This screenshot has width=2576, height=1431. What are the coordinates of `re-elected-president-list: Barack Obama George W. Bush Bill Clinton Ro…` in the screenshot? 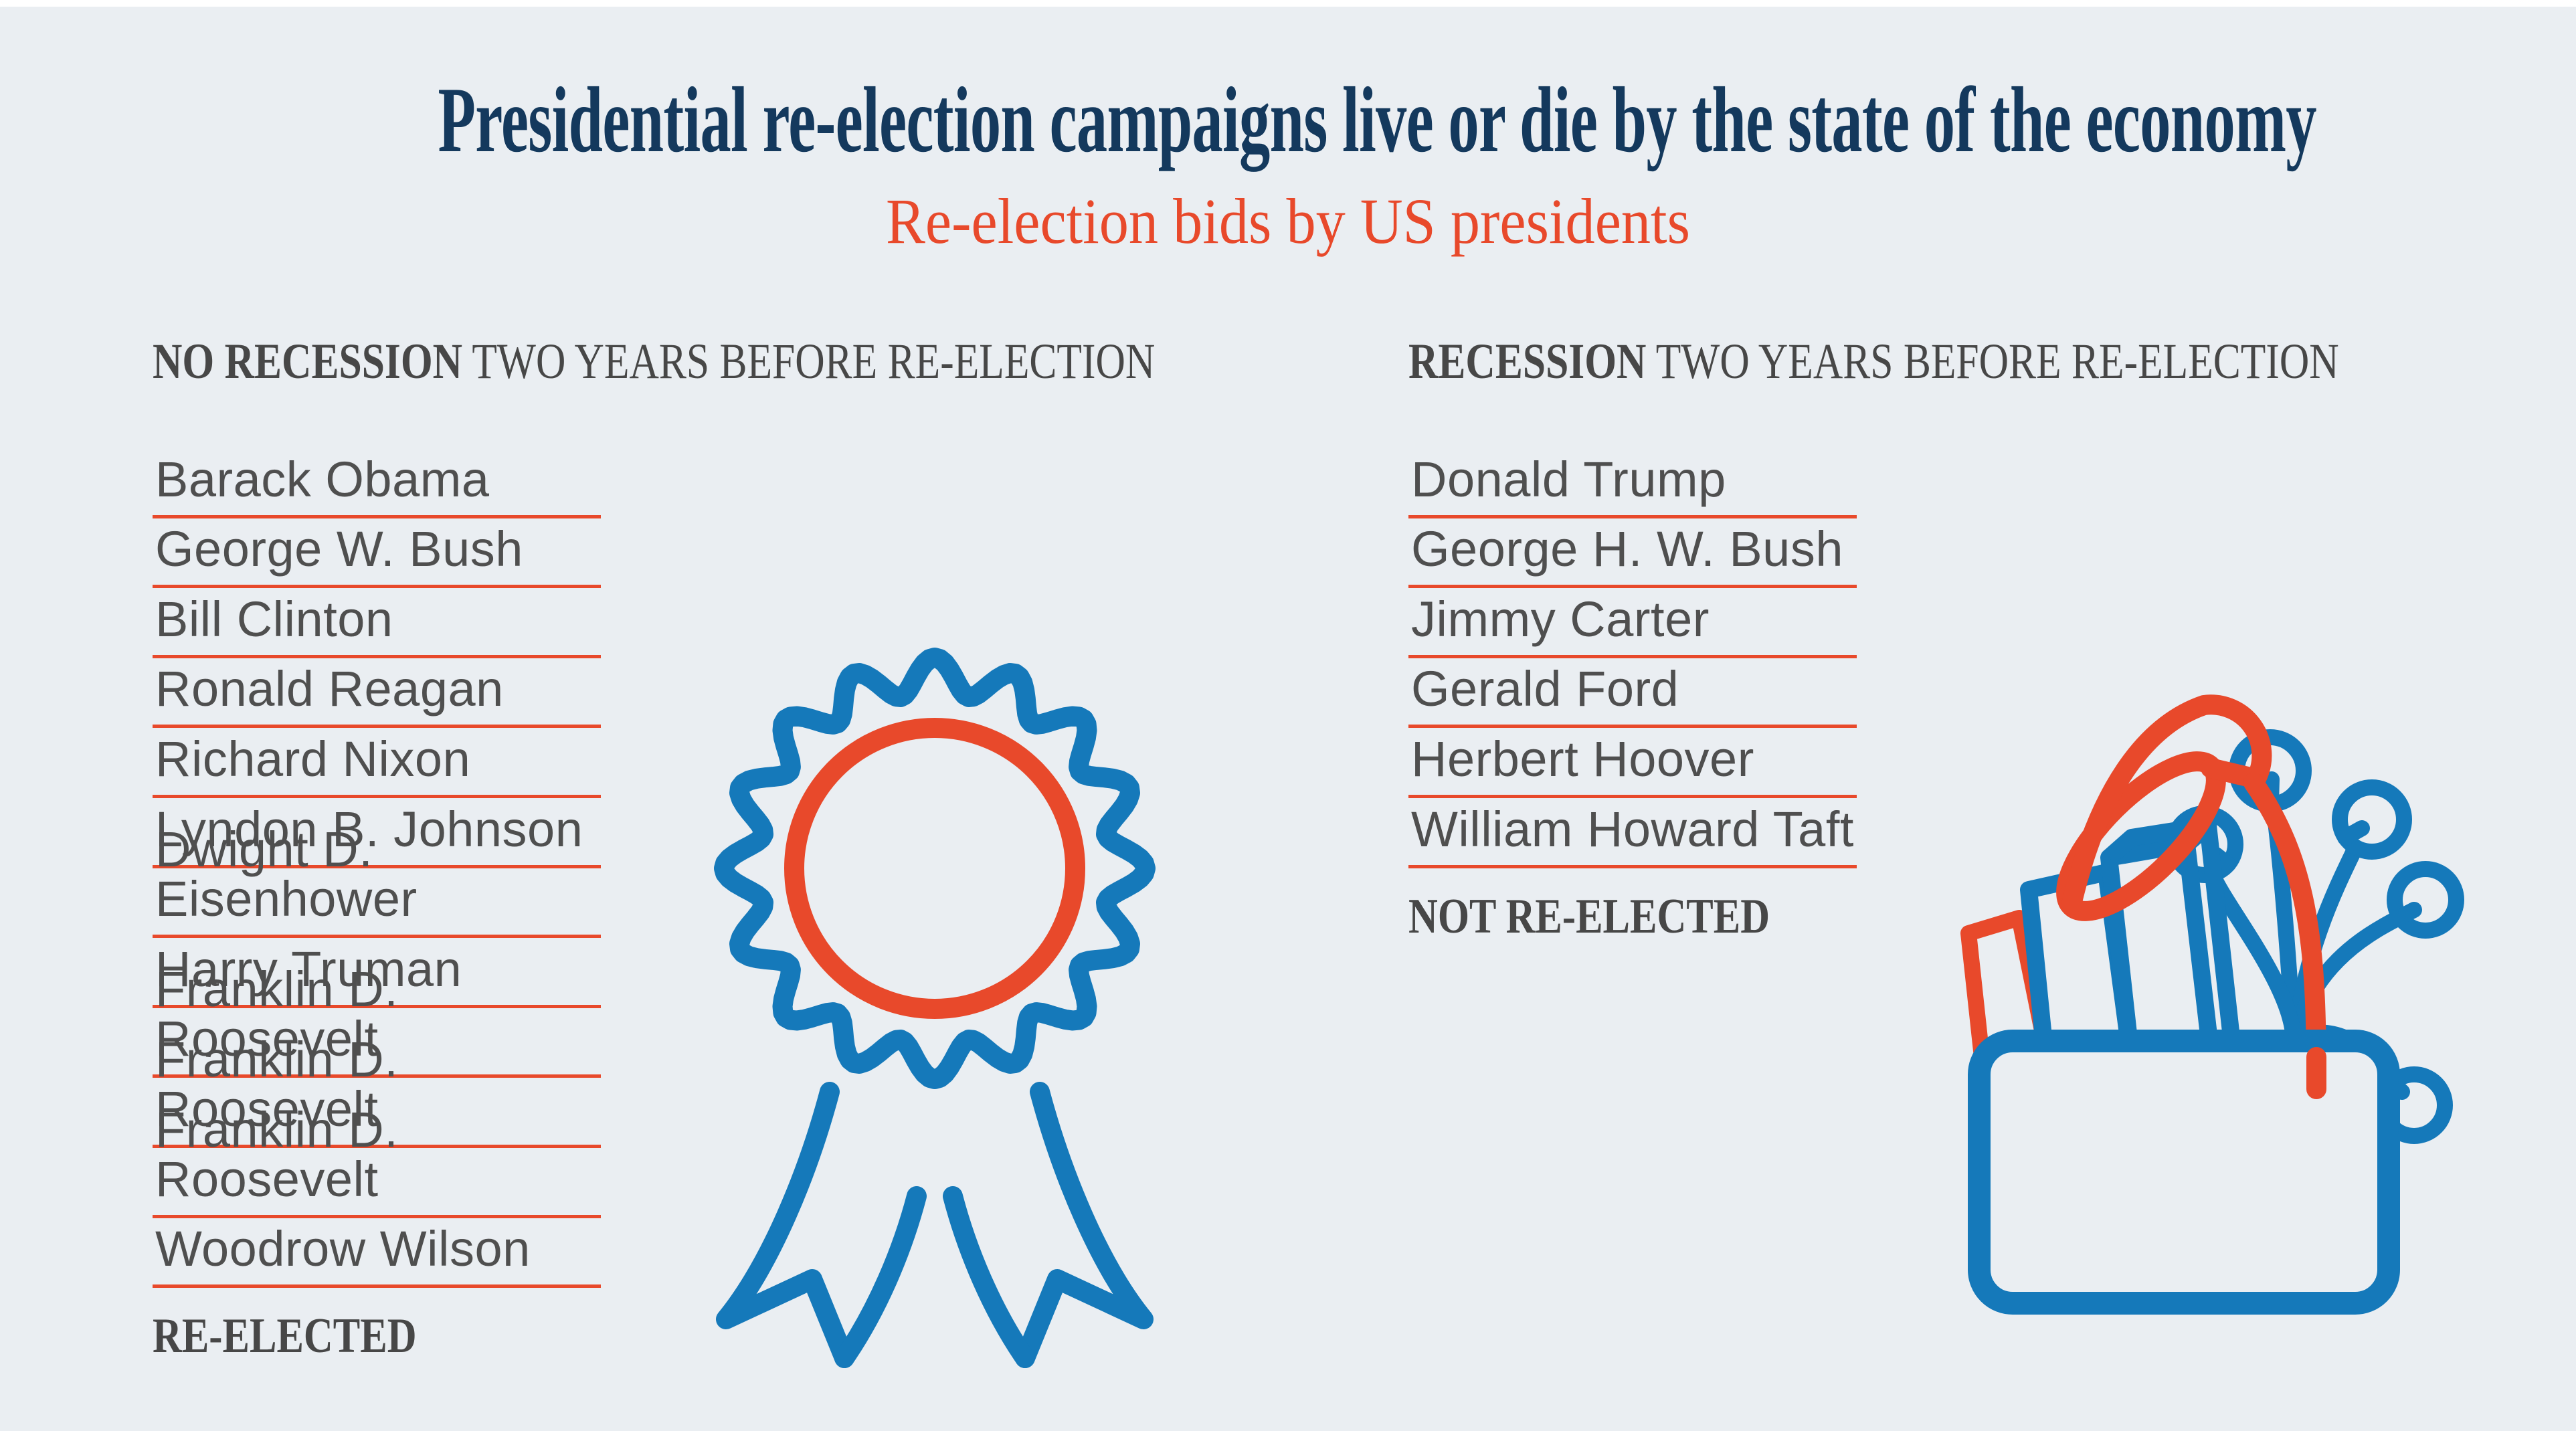 It's located at (377, 868).